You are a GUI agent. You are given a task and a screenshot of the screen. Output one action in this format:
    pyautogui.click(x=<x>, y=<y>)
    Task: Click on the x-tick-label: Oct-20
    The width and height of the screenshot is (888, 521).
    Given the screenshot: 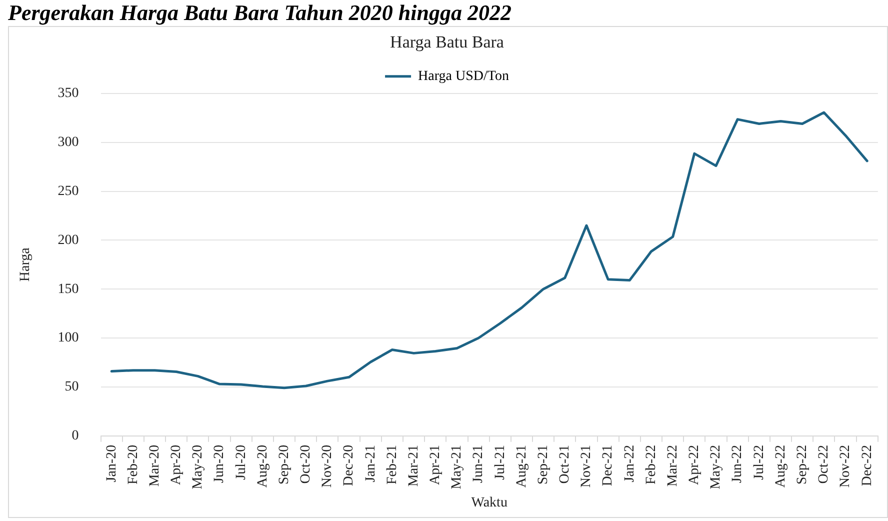 What is the action you would take?
    pyautogui.click(x=306, y=464)
    